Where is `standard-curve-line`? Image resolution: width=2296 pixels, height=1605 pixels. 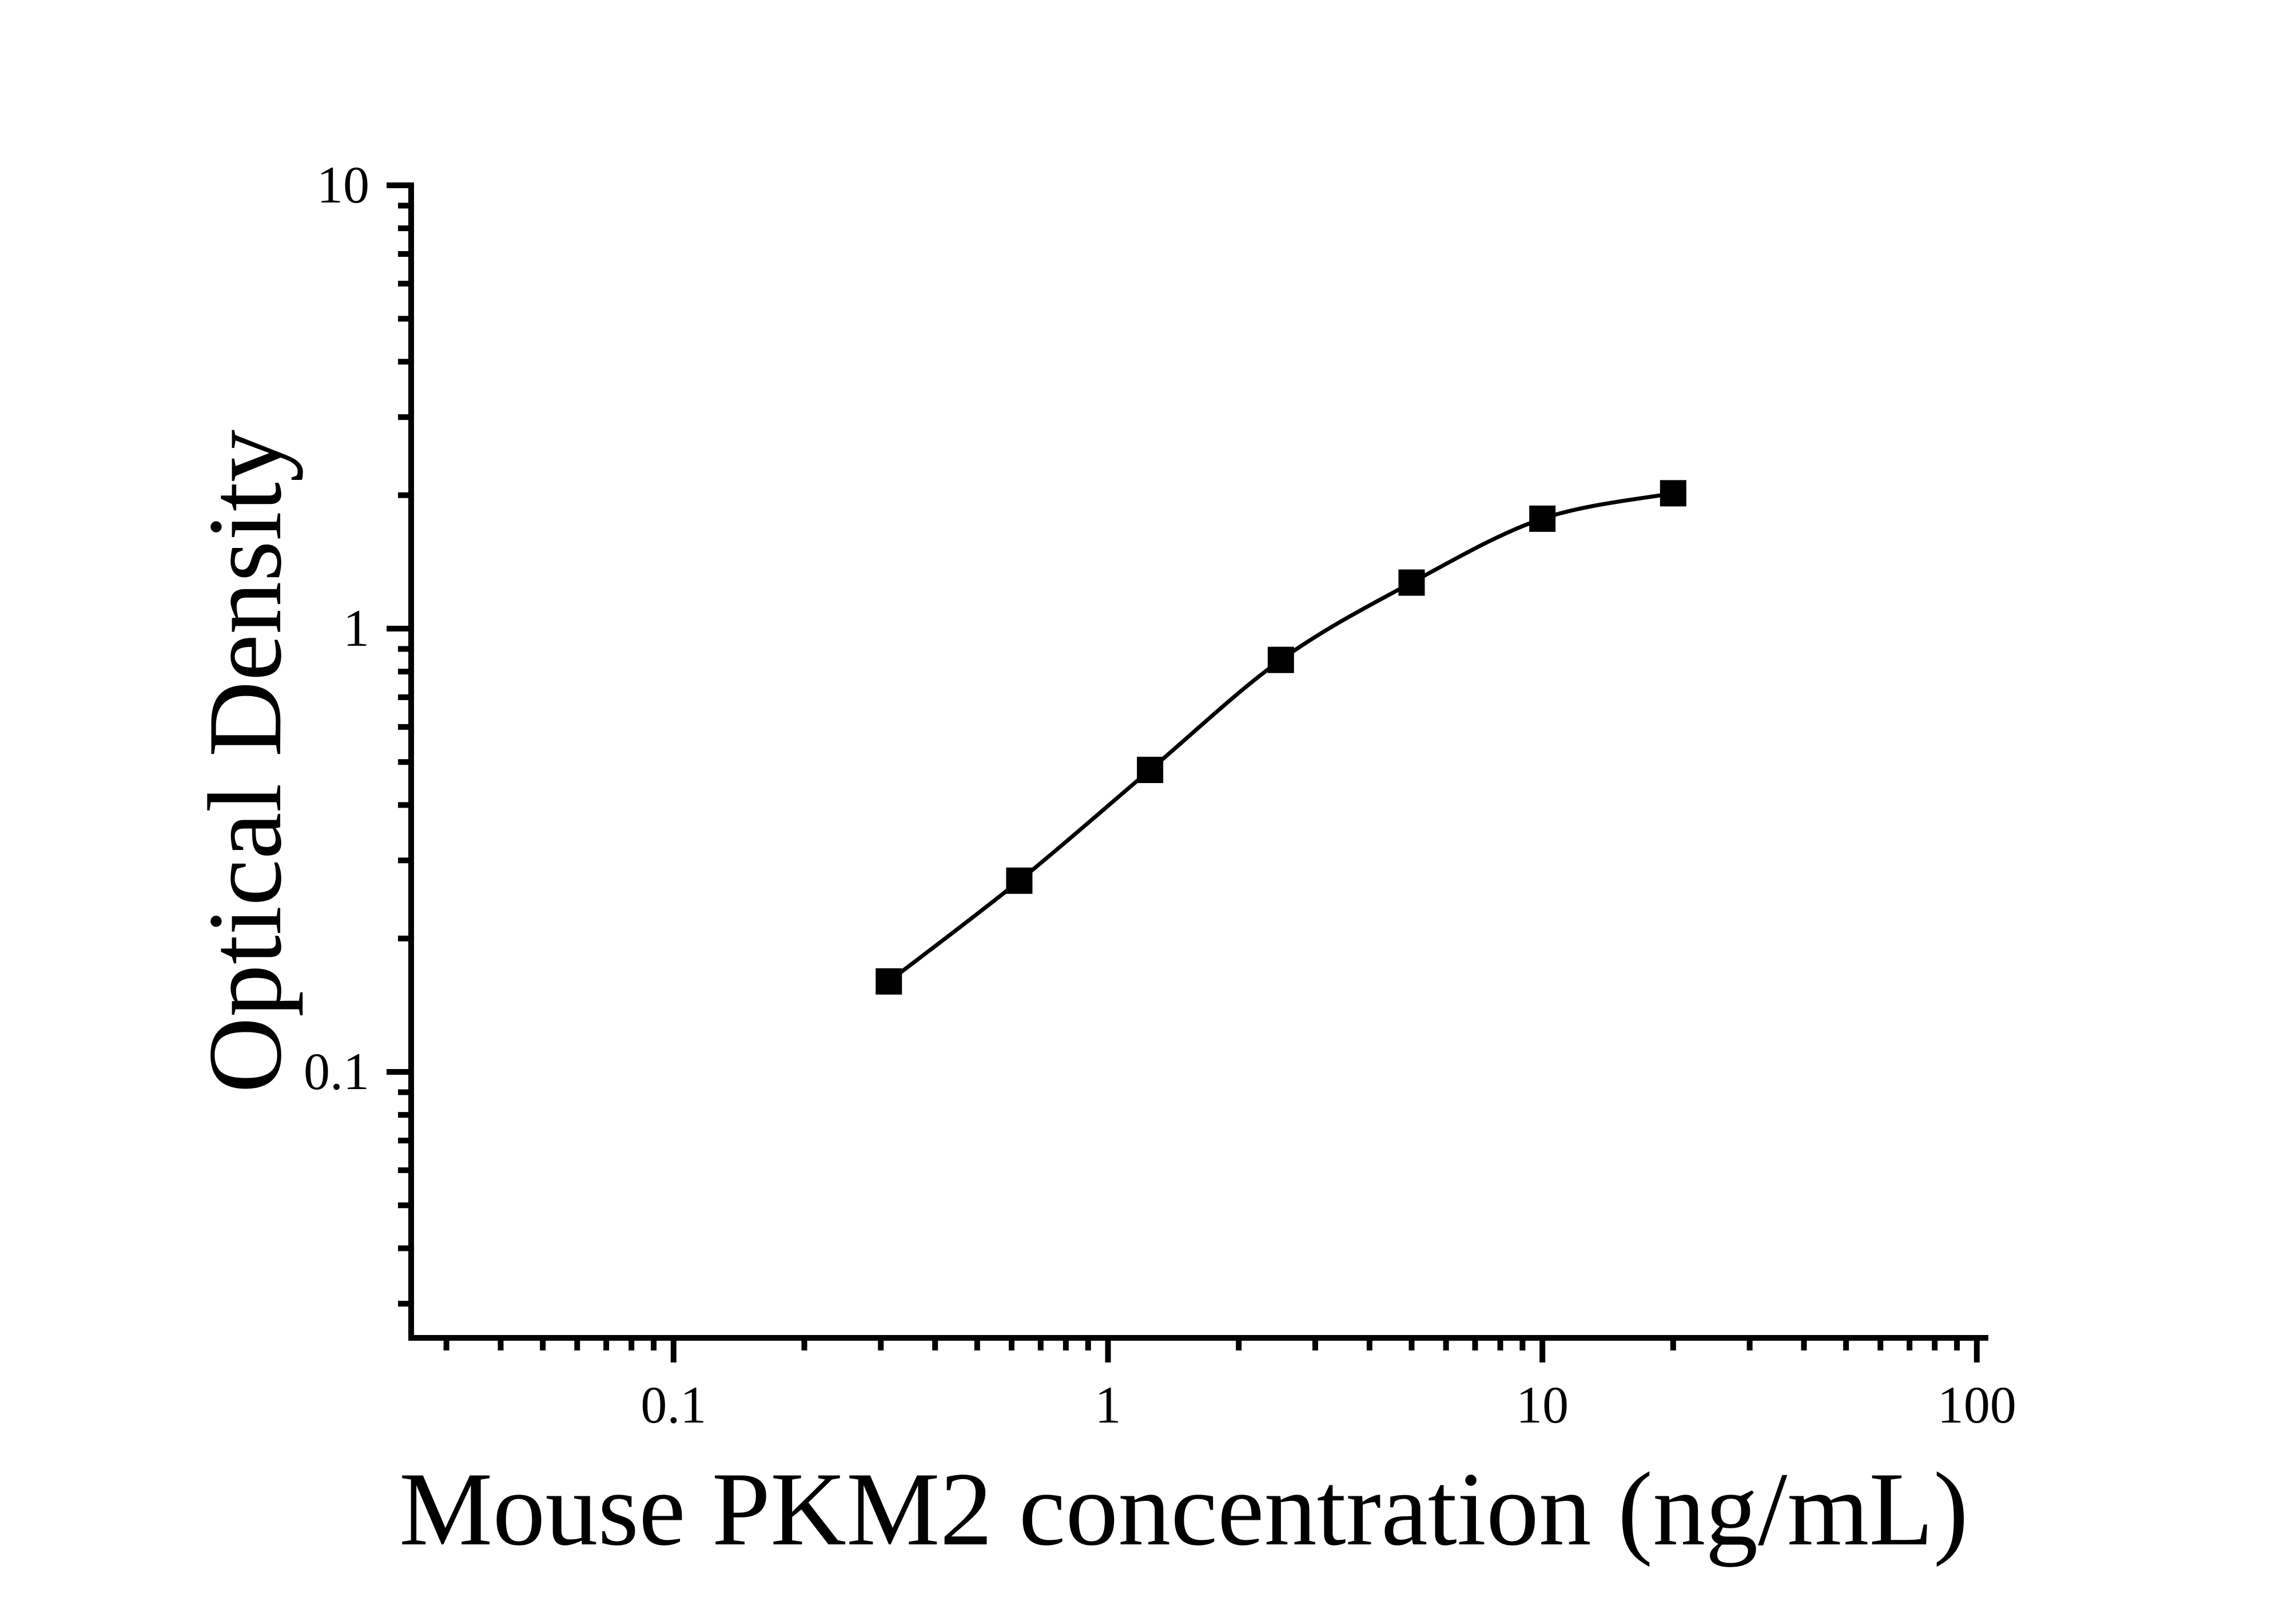 standard-curve-line is located at coordinates (1281, 737).